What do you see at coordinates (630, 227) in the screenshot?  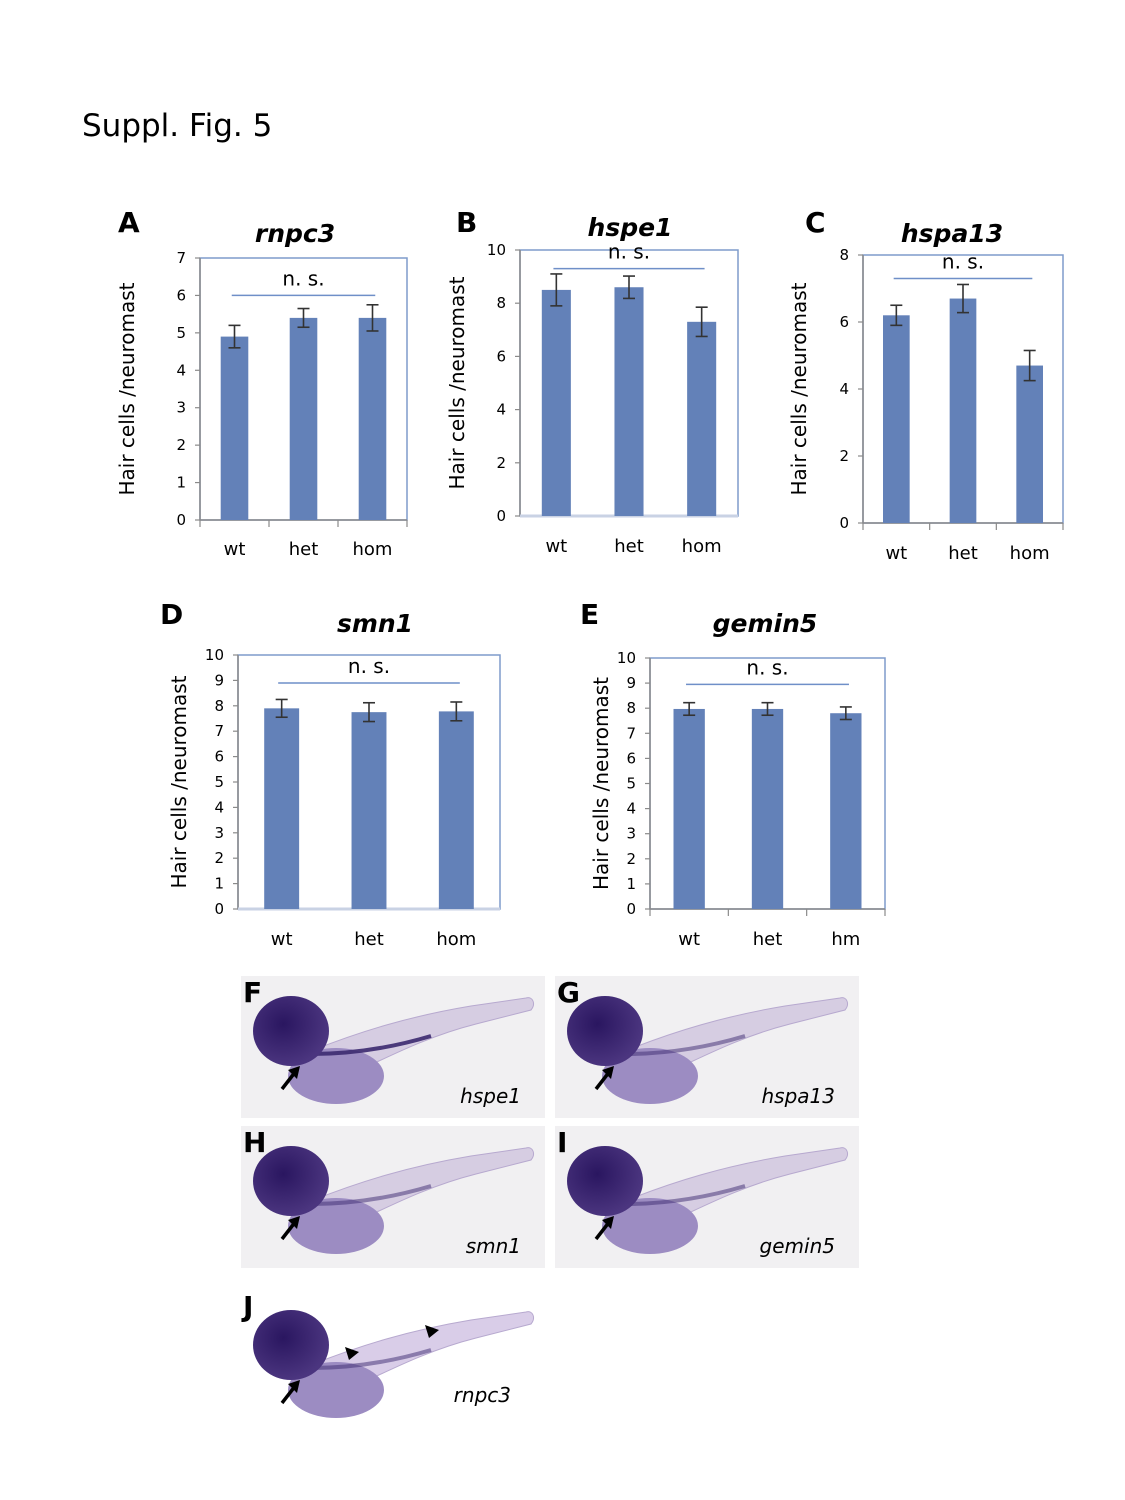 I see `chart-title: hspe1` at bounding box center [630, 227].